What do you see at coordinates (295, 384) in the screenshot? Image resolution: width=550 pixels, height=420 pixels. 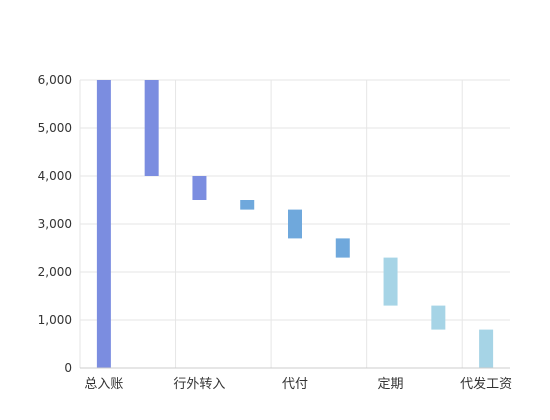 I see `x-tick-label: 代付` at bounding box center [295, 384].